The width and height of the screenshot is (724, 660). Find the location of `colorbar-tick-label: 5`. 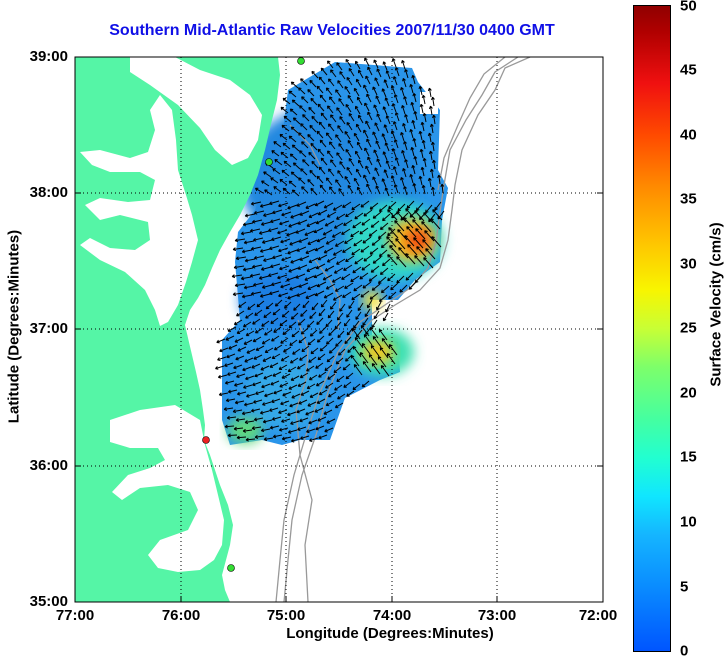

colorbar-tick-label: 5 is located at coordinates (684, 587).